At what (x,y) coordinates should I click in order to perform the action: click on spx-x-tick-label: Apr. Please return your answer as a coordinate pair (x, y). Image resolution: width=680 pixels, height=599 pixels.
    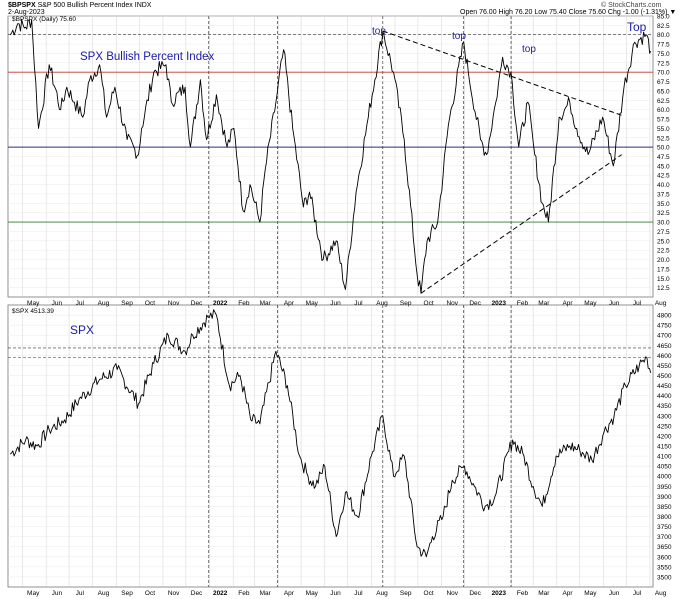
    Looking at the image, I should click on (289, 593).